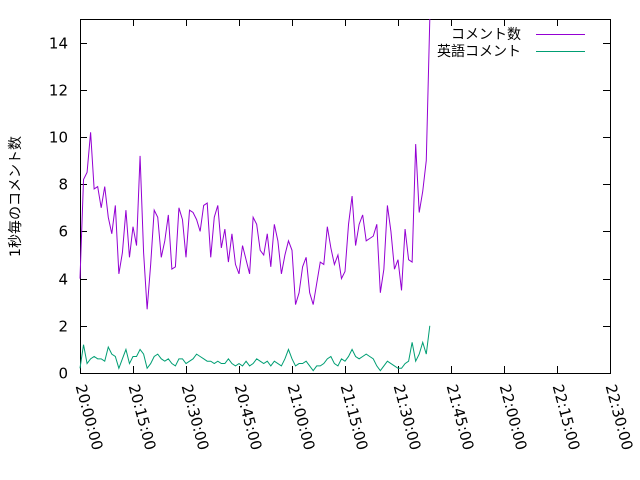  What do you see at coordinates (479, 51) in the screenshot?
I see `legend-label-1: 英語コメント` at bounding box center [479, 51].